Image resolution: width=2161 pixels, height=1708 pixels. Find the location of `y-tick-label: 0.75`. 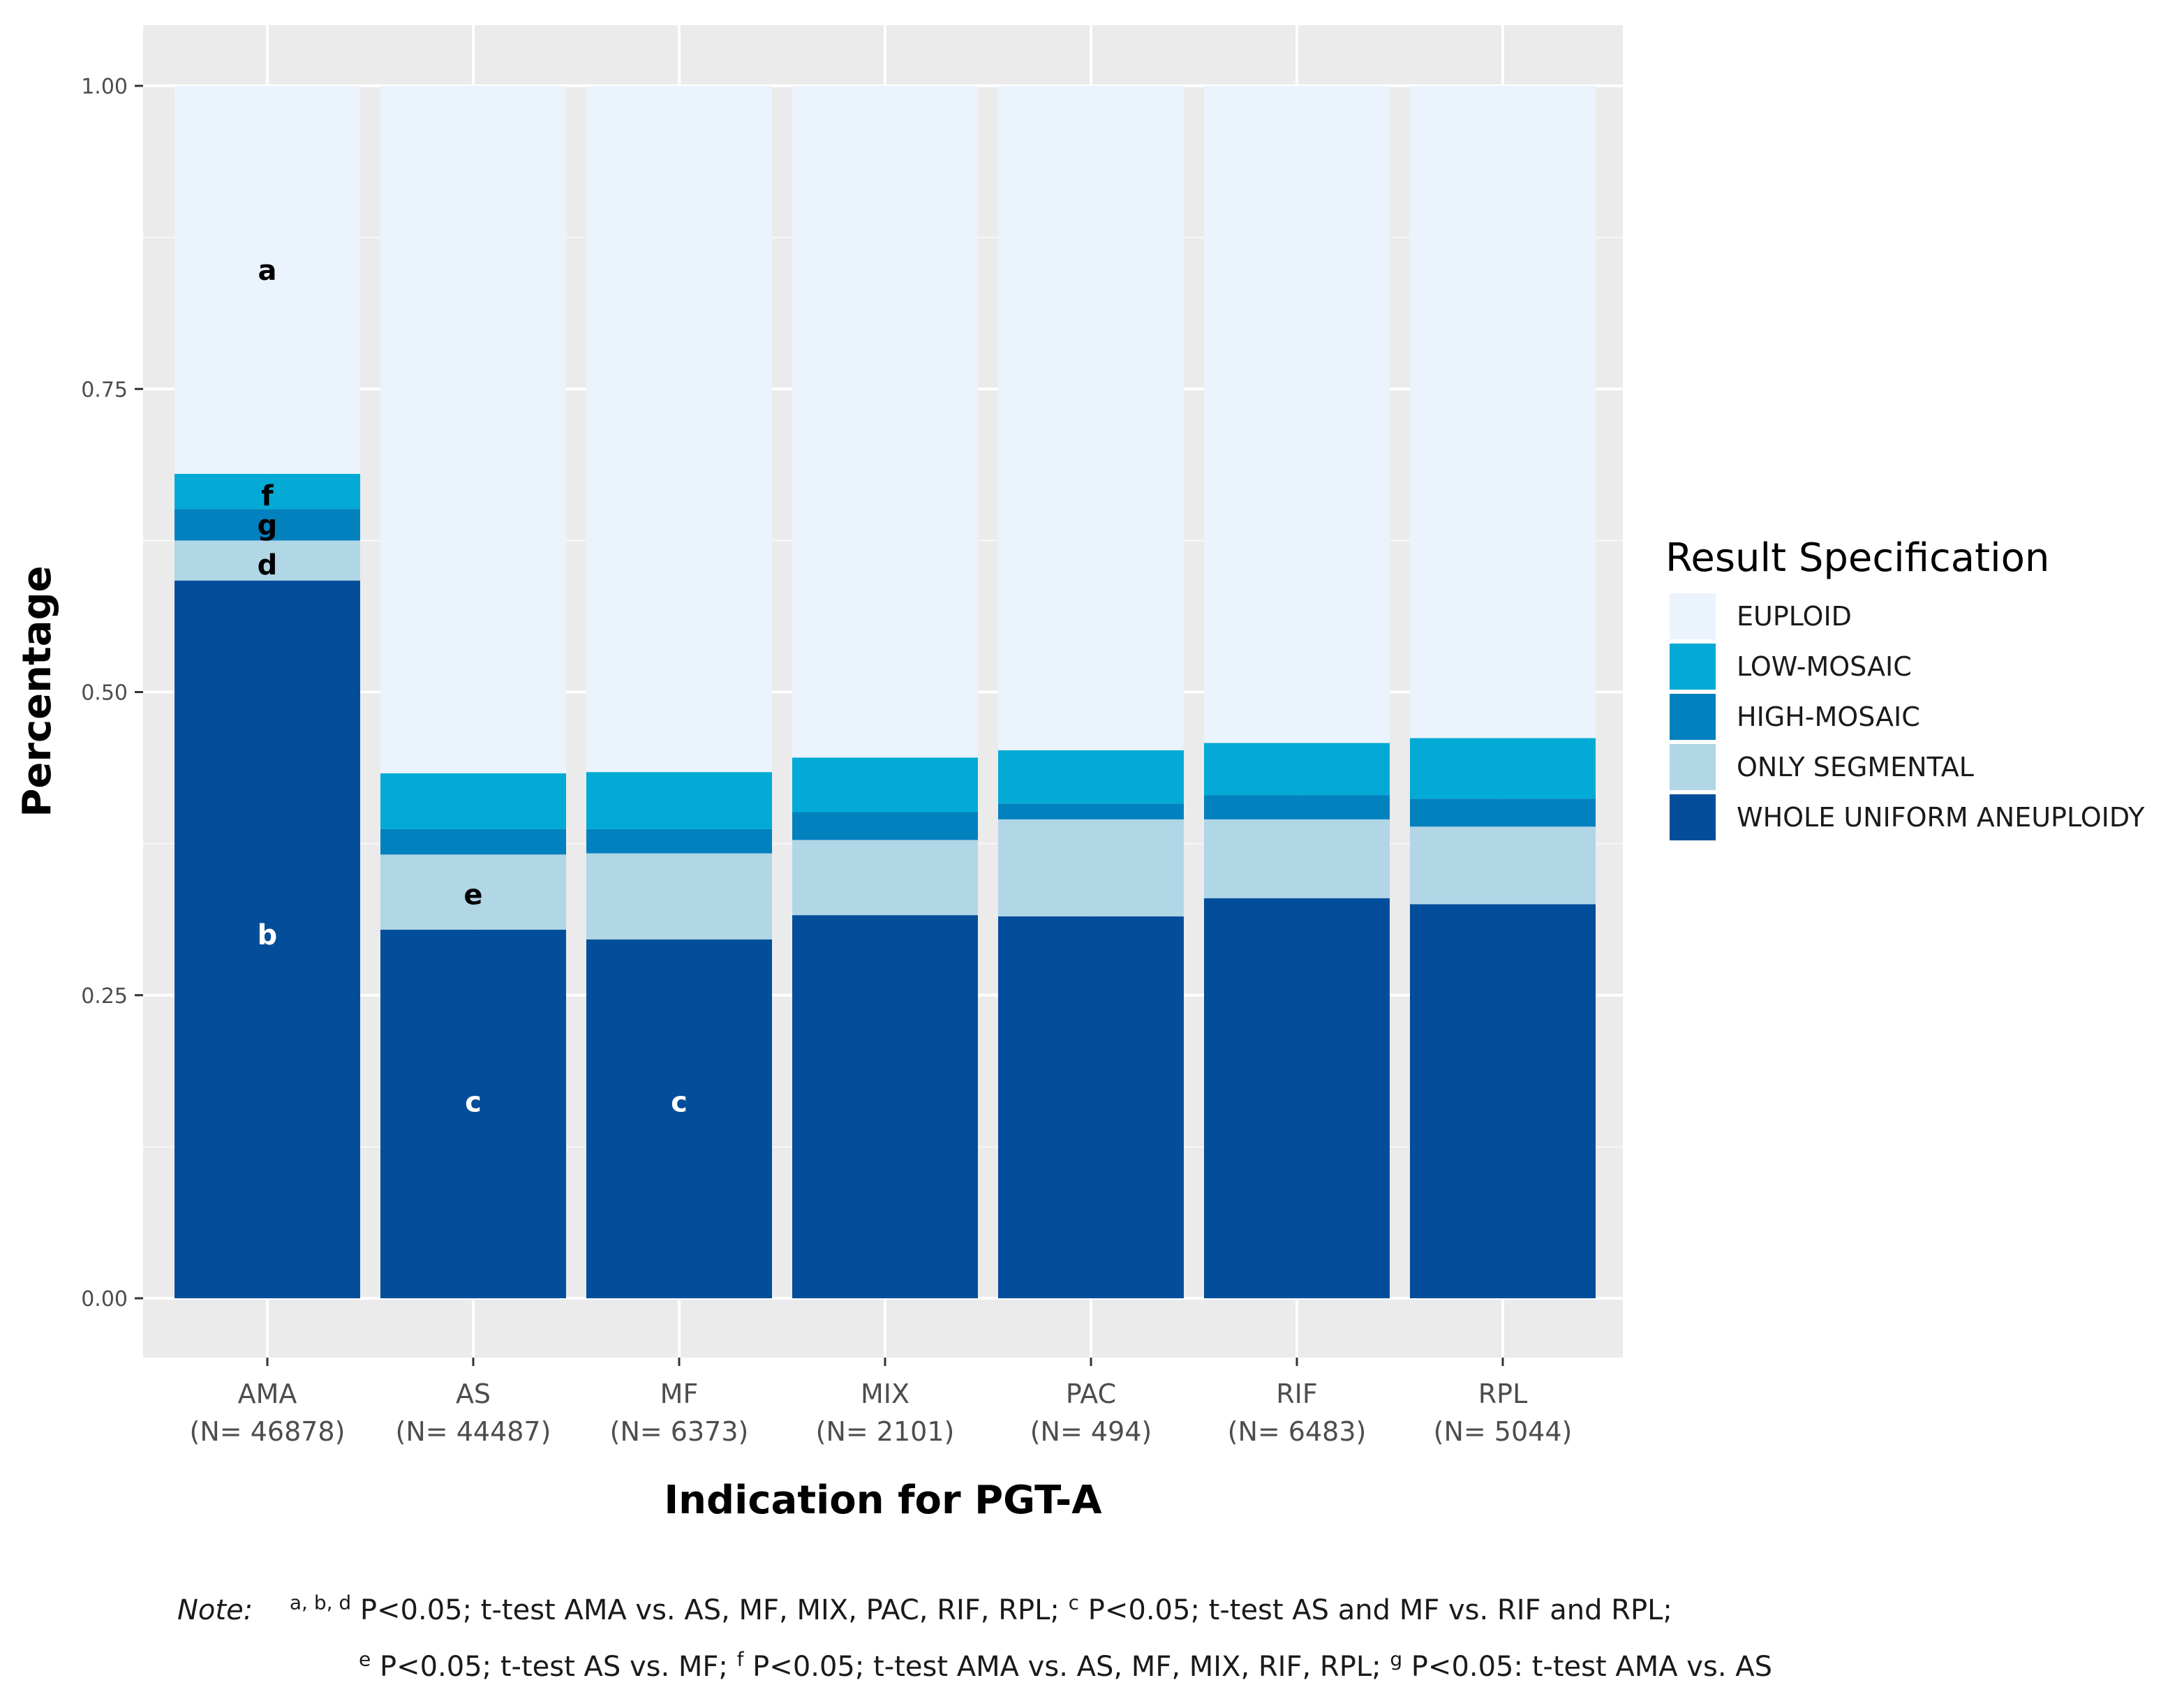

y-tick-label: 0.75 is located at coordinates (104, 390).